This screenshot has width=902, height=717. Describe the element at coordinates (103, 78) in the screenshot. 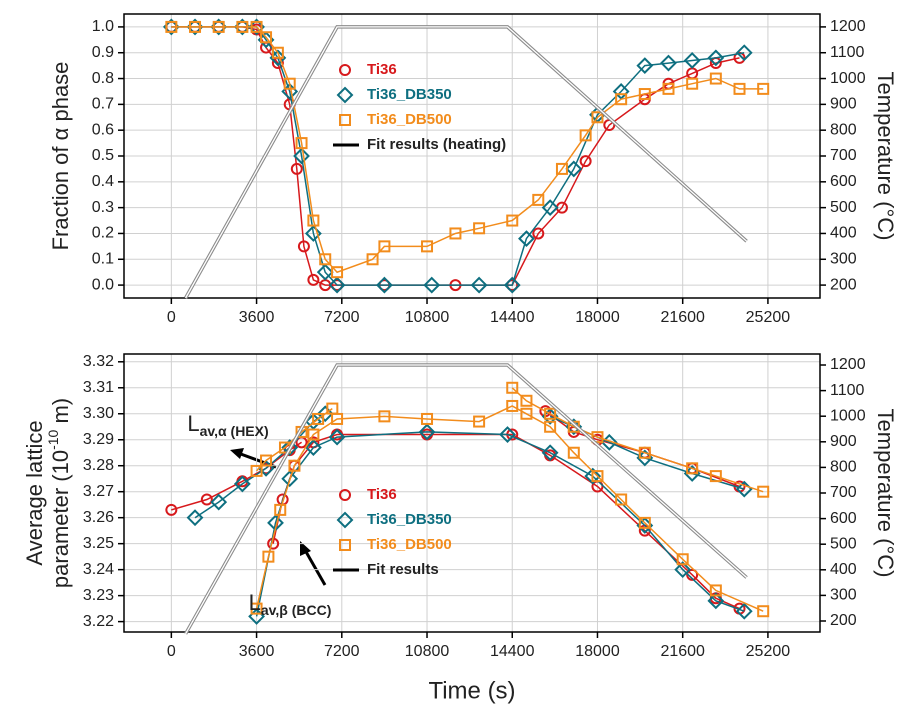

I see `y-tick-label: 0.8` at that location.